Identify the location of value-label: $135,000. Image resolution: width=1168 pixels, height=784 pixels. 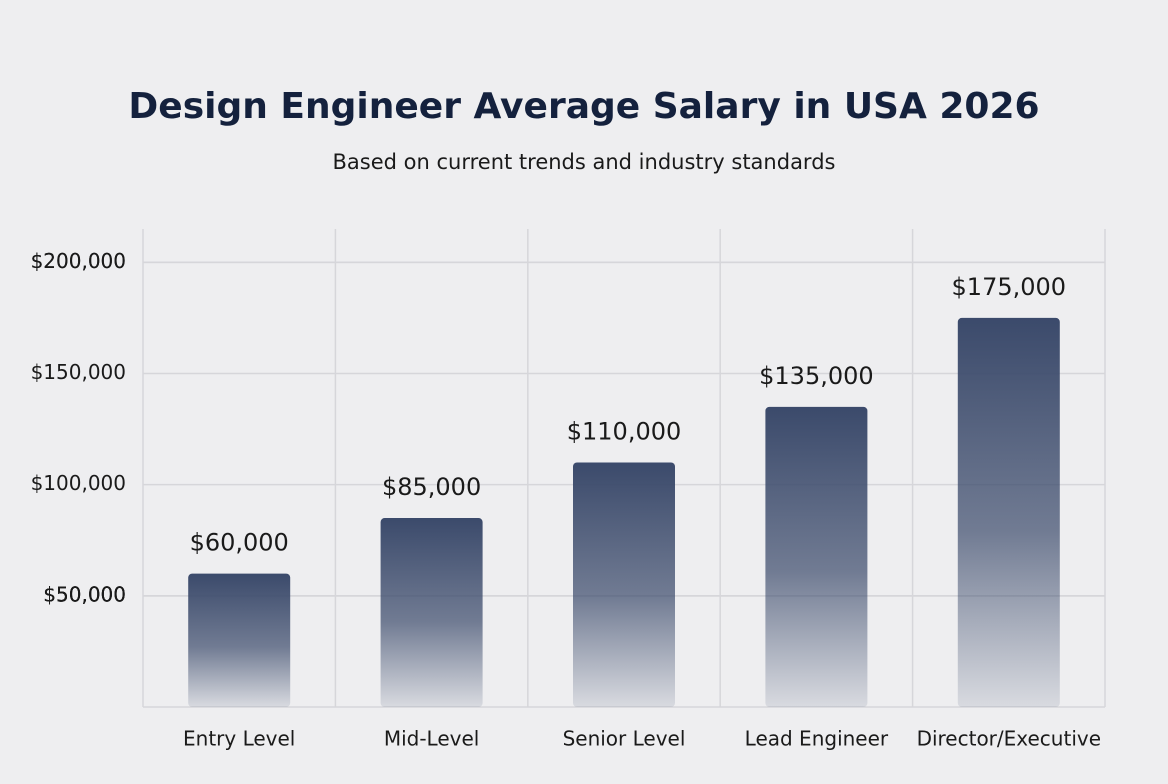
(816, 376).